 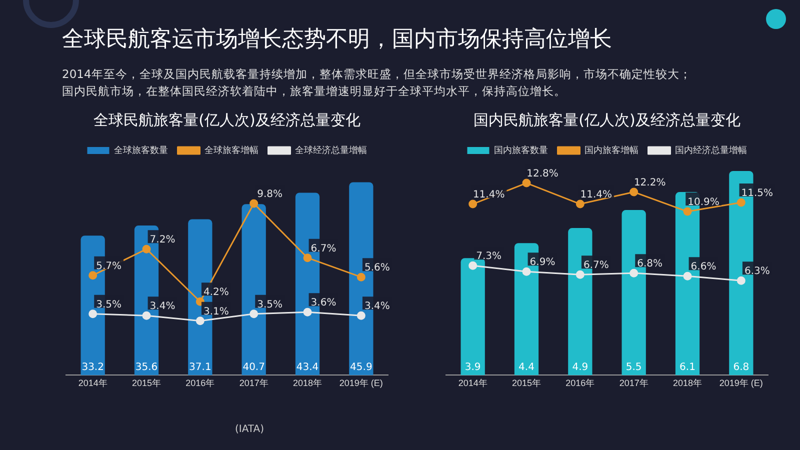 I want to click on data-label: 7.2%, so click(x=163, y=240).